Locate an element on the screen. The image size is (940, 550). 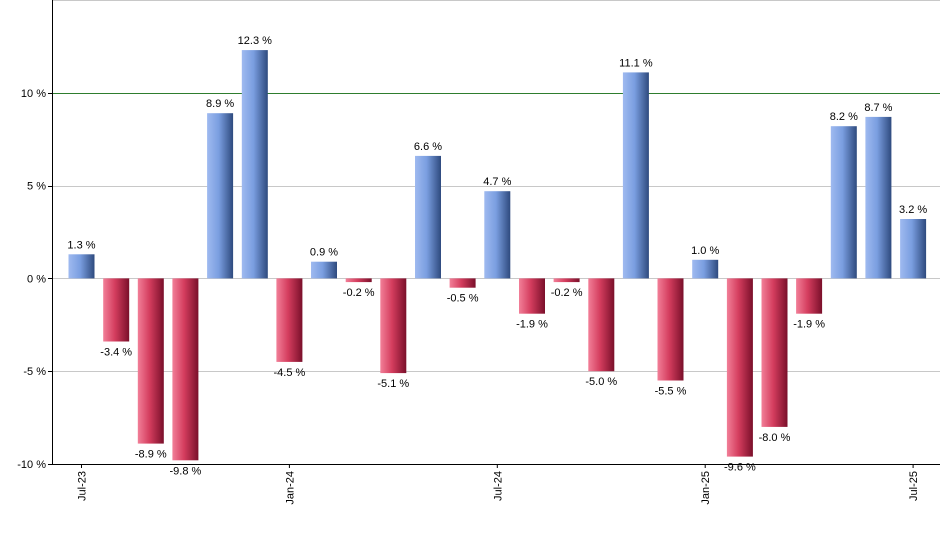
data-label-May-25: 8.2 % is located at coordinates (844, 117).